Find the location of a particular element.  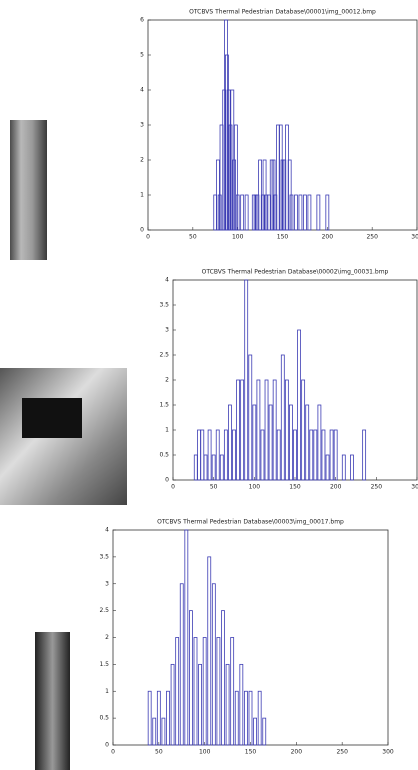

y-tick-label: 2.5 is located at coordinates (104, 610).